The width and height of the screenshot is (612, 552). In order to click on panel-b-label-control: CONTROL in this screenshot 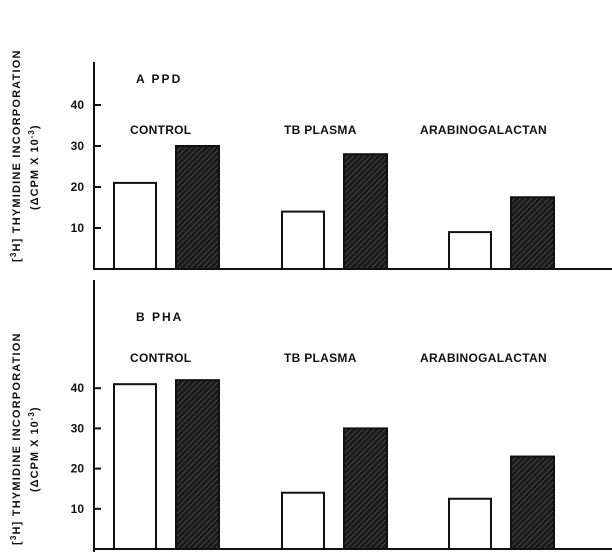, I will do `click(160, 358)`.